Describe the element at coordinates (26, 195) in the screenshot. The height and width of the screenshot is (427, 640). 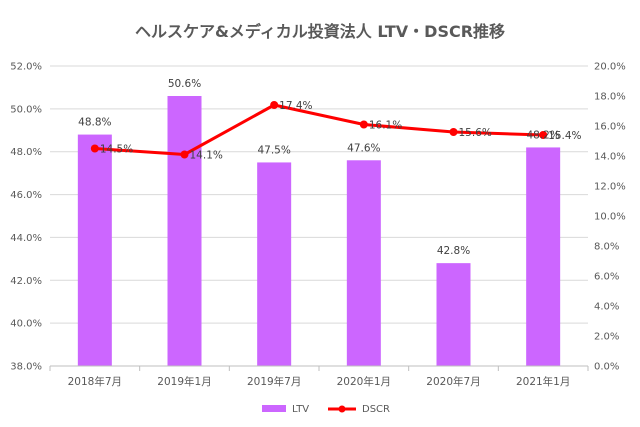
I see `y-left-tick-label: 46.0%` at that location.